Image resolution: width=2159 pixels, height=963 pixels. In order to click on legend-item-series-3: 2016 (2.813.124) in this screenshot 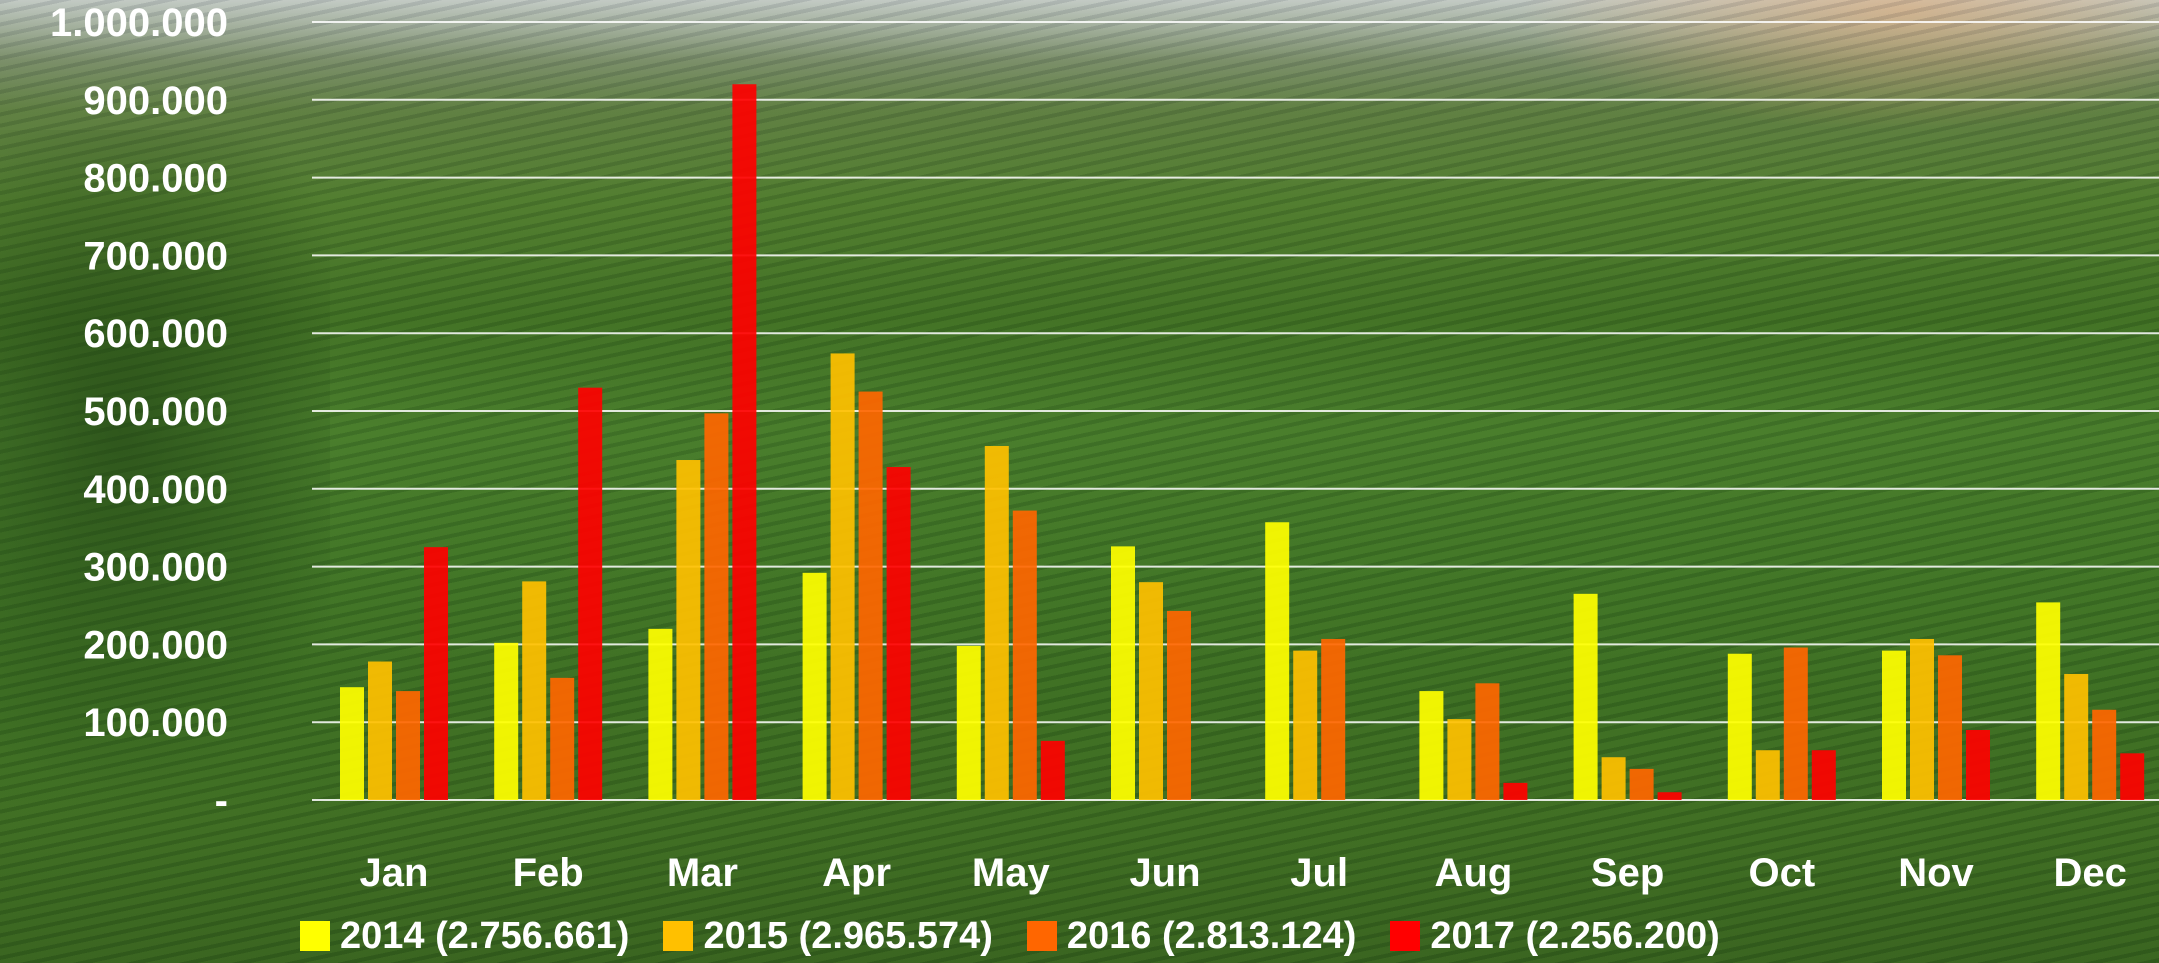, I will do `click(1191, 936)`.